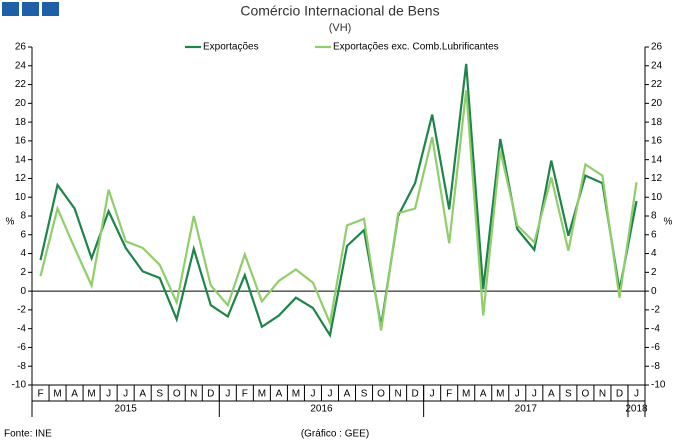 The width and height of the screenshot is (680, 444). Describe the element at coordinates (21, 328) in the screenshot. I see `y-tick-label: -4` at that location.